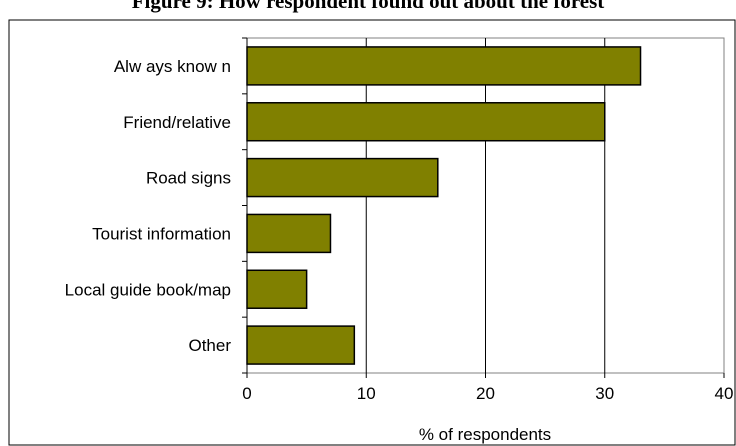  Describe the element at coordinates (161, 233) in the screenshot. I see `category-label: Tourist information` at that location.